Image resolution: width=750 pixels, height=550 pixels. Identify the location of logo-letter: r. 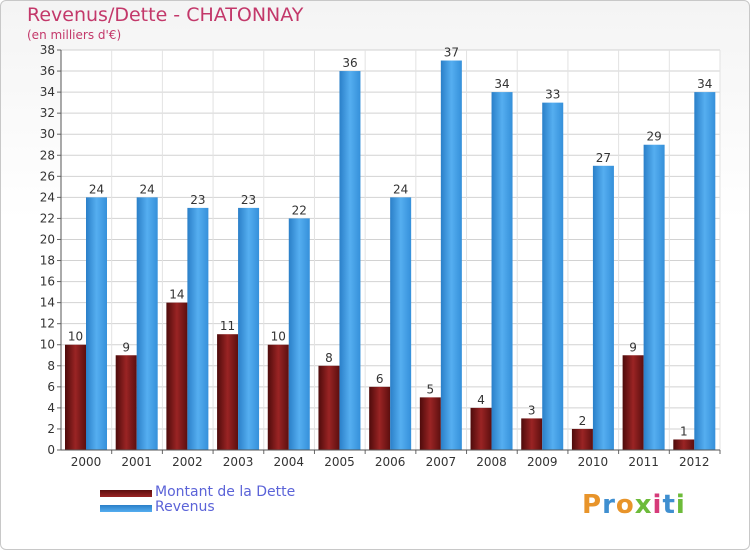
(609, 505).